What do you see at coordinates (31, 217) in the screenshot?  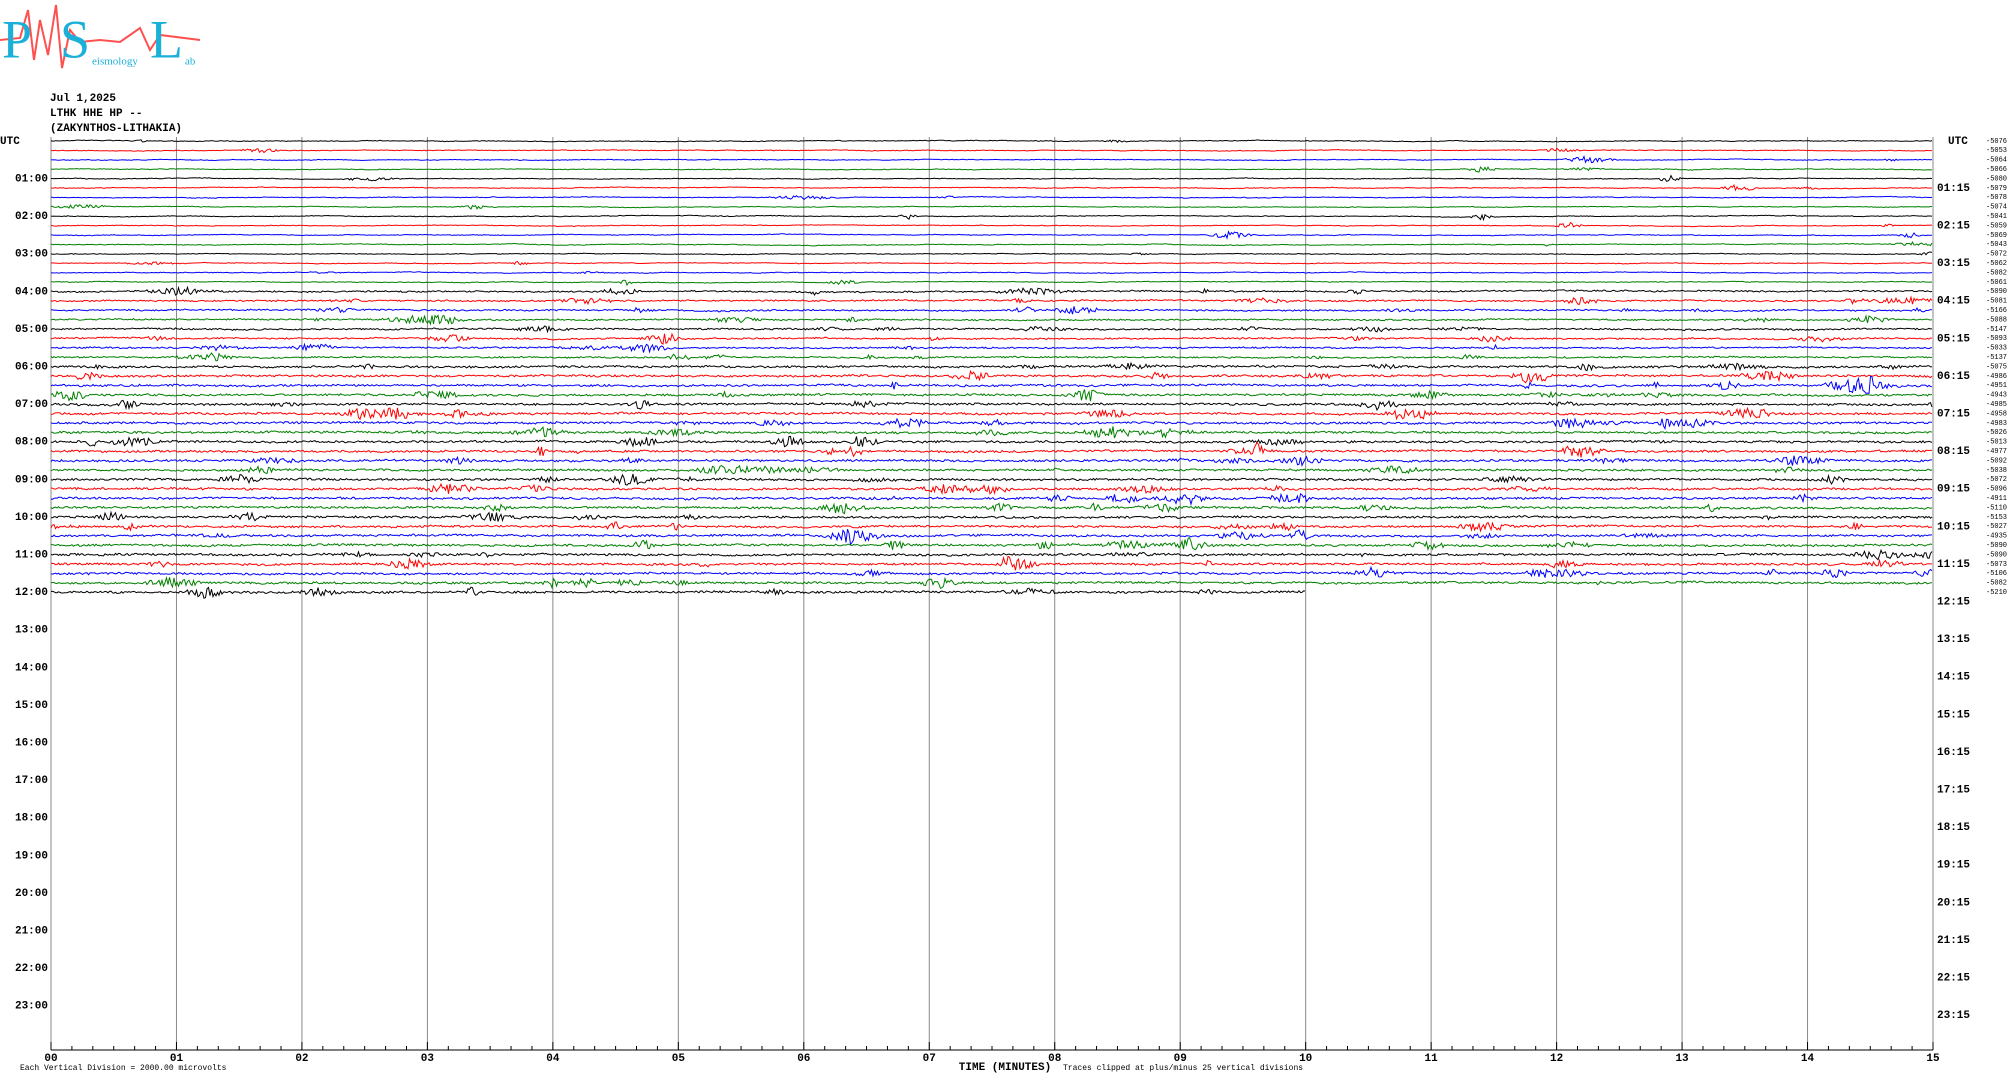 I see `row-label-left: 02:00` at bounding box center [31, 217].